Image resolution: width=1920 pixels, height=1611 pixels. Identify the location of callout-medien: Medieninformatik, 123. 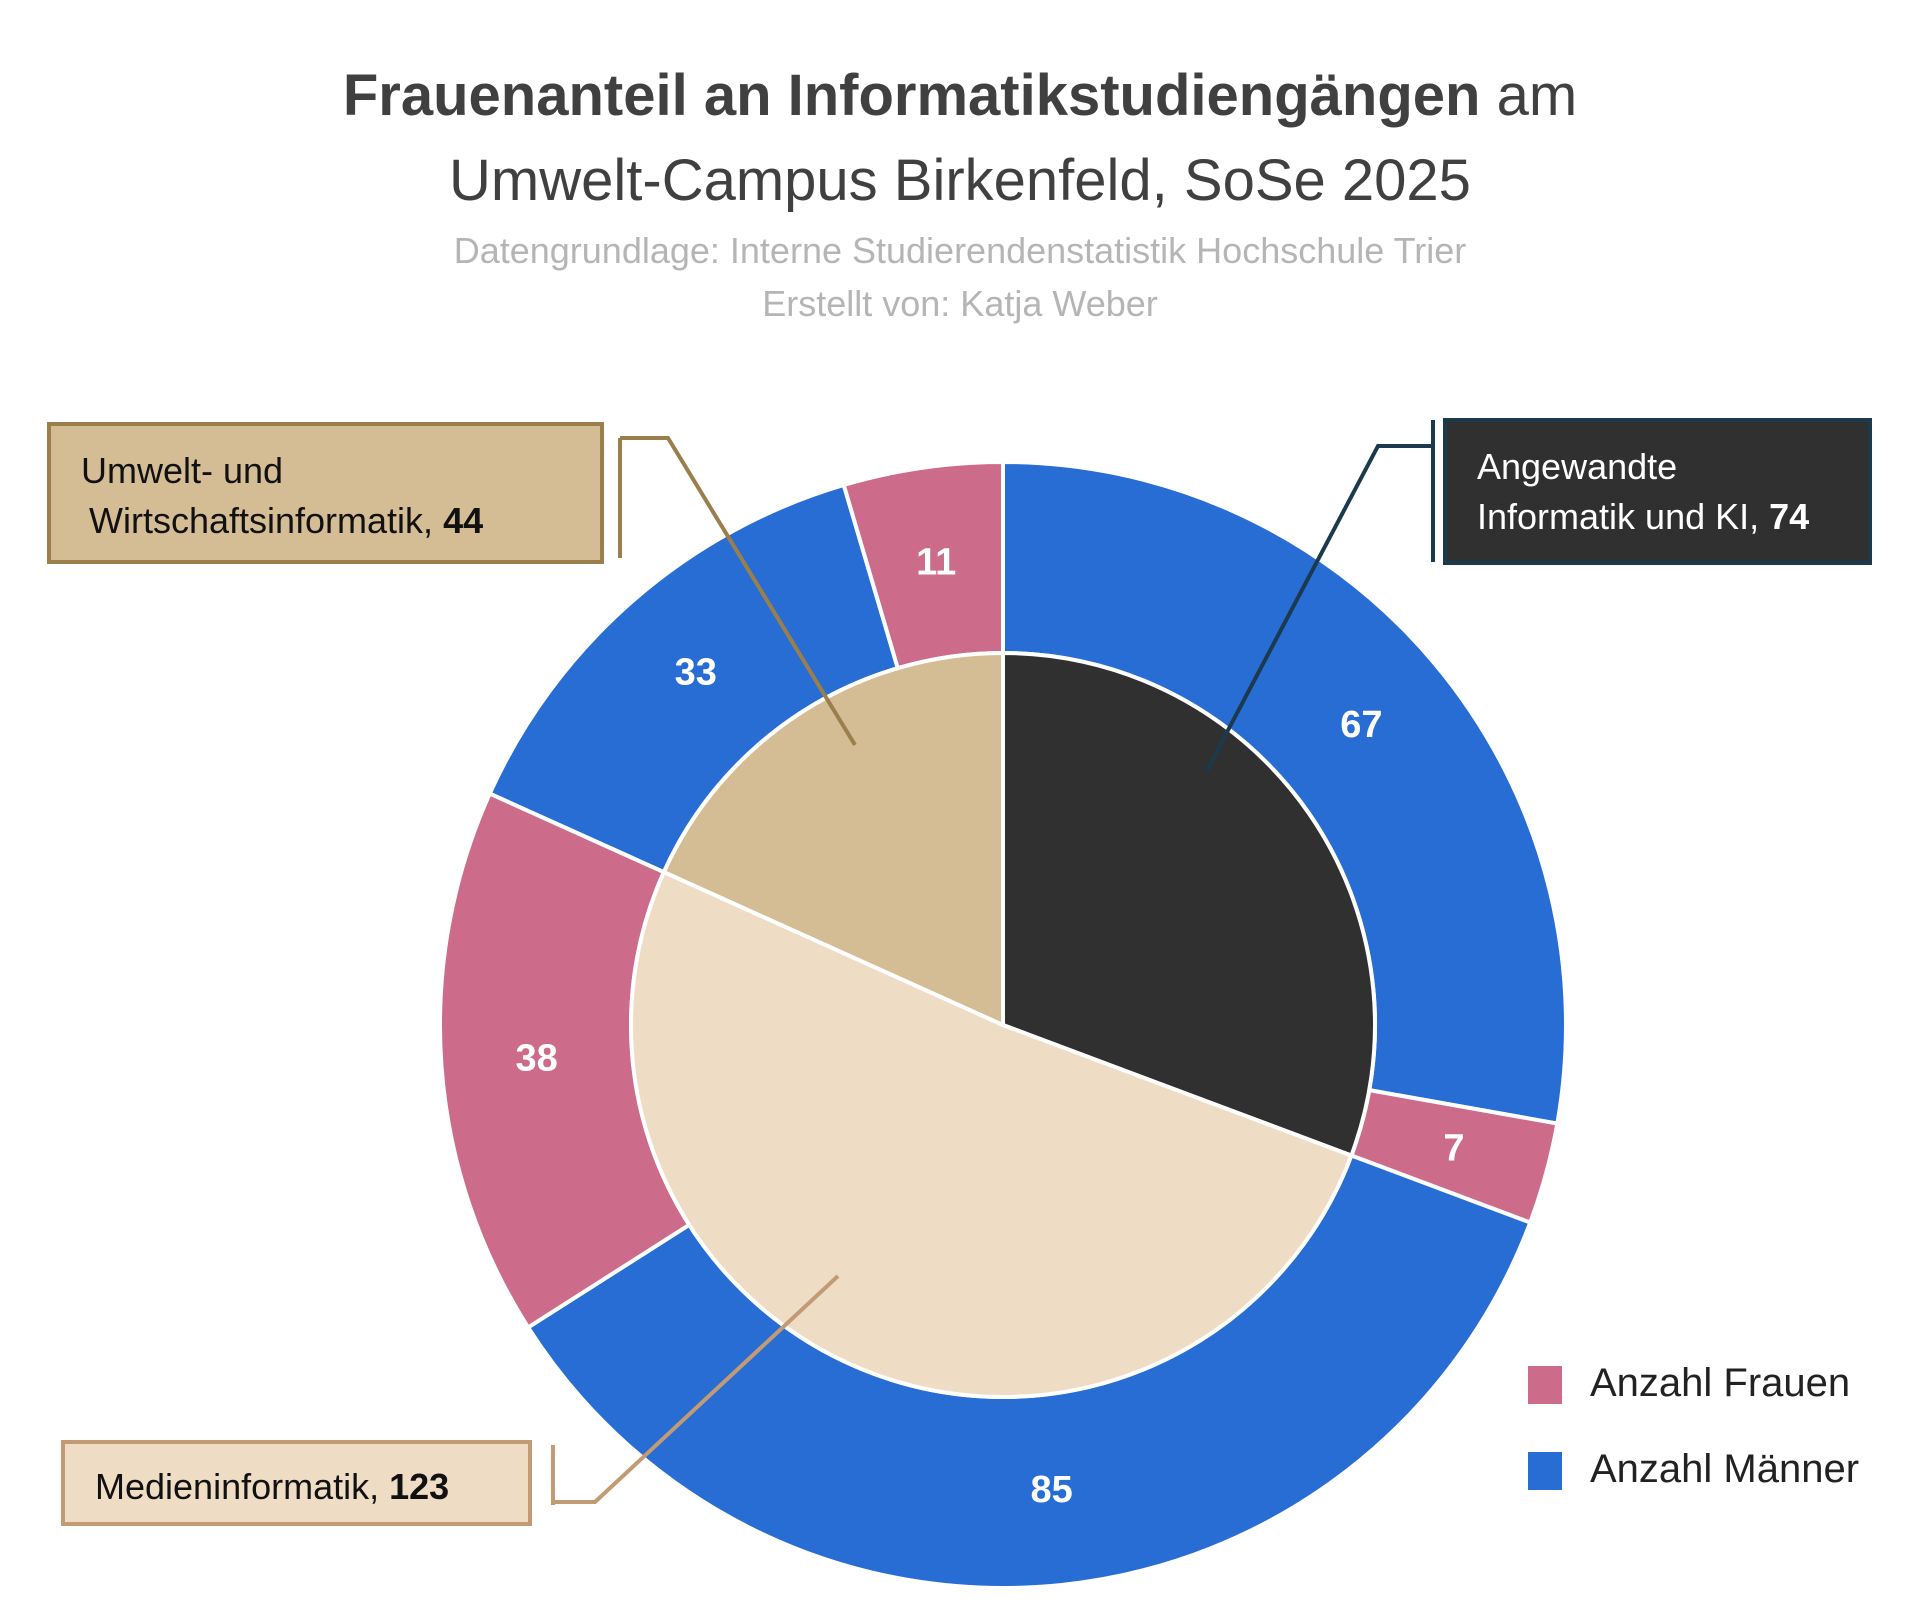
(296, 1483).